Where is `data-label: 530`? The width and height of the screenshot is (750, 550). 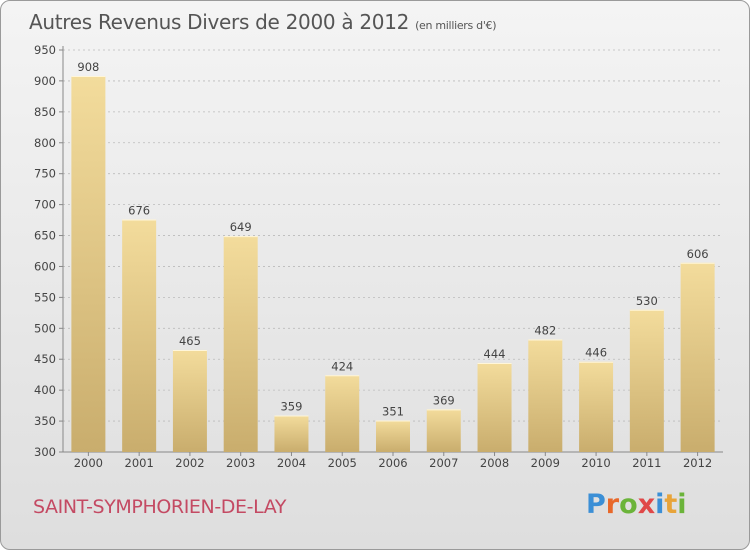 data-label: 530 is located at coordinates (647, 301).